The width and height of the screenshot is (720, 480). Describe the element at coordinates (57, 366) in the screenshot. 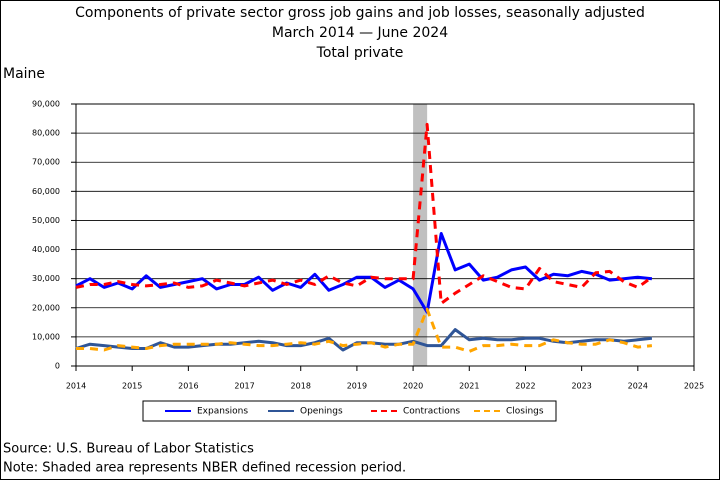

I see `y-tick-label: 0` at that location.